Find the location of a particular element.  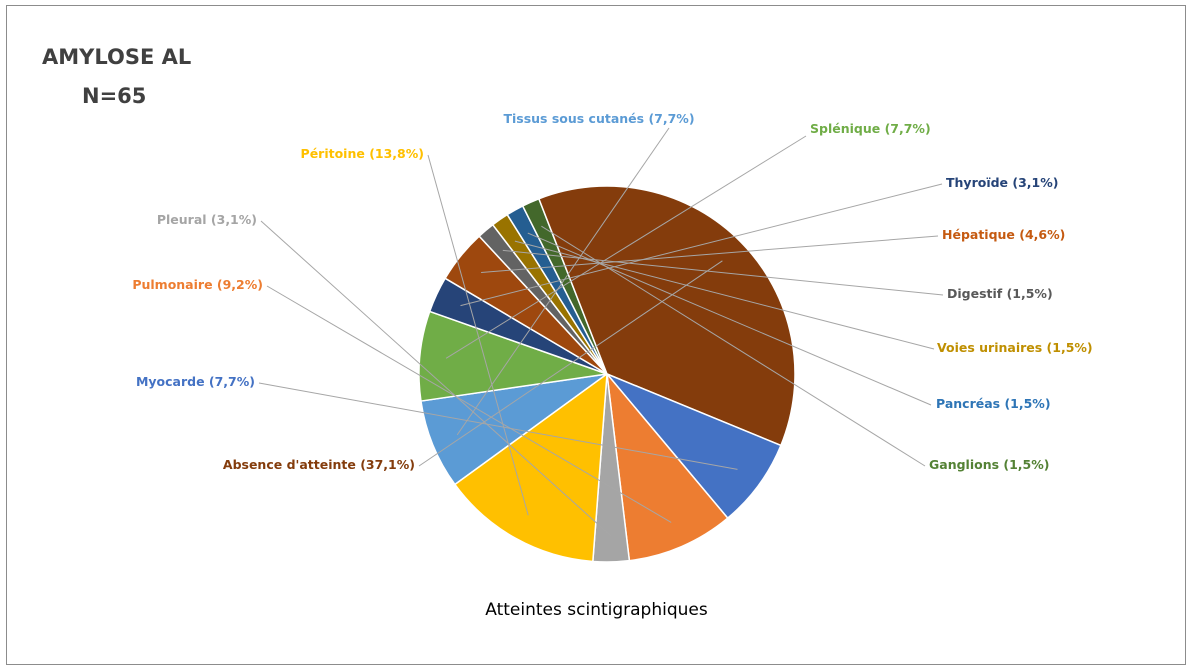

slice-label: Myocarde (7,7%) is located at coordinates (195, 381).